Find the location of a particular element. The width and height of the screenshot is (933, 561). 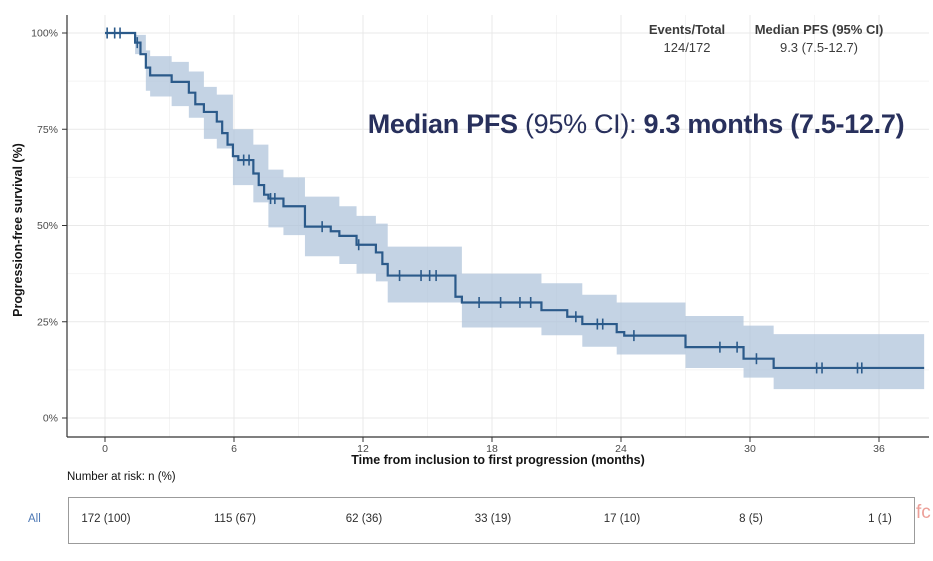

axis-text: 18 is located at coordinates (492, 449).